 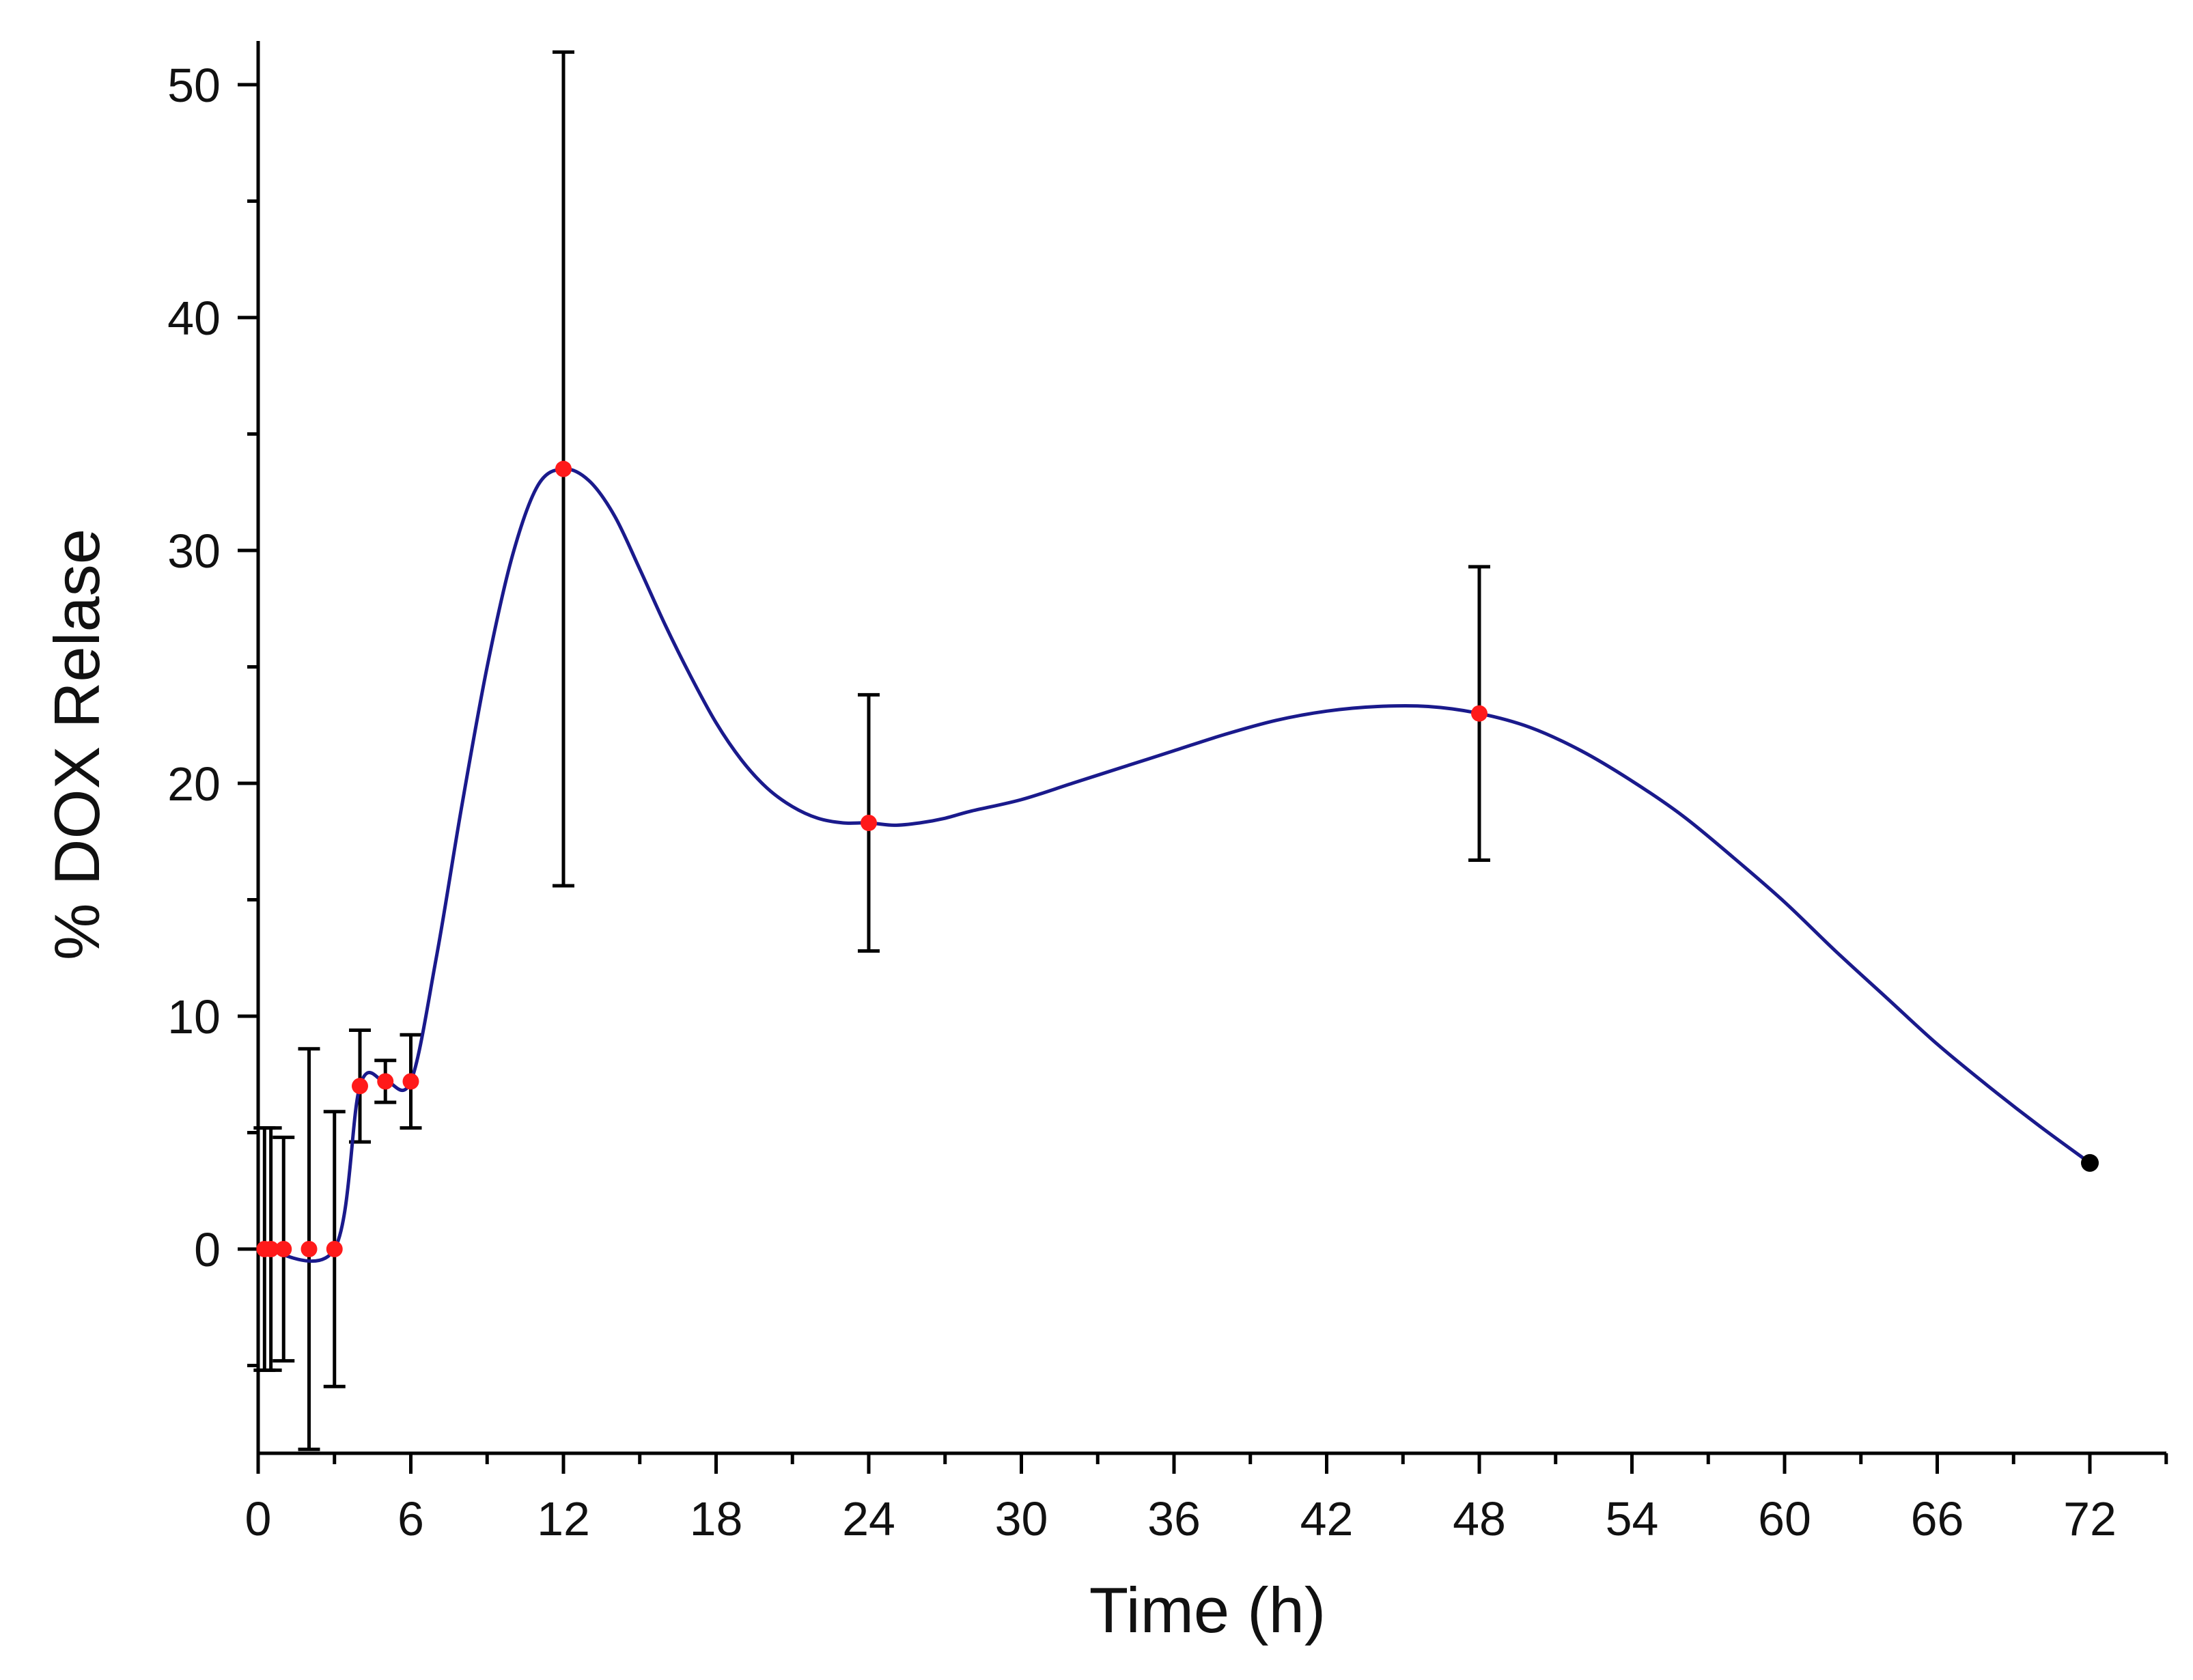 What do you see at coordinates (1784, 1518) in the screenshot?
I see `x-tick-label: 60` at bounding box center [1784, 1518].